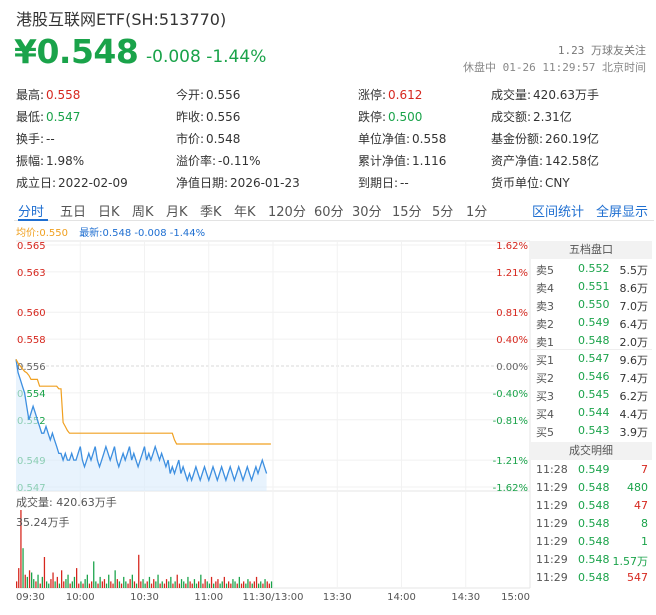  I want to click on price-area, so click(141, 425).